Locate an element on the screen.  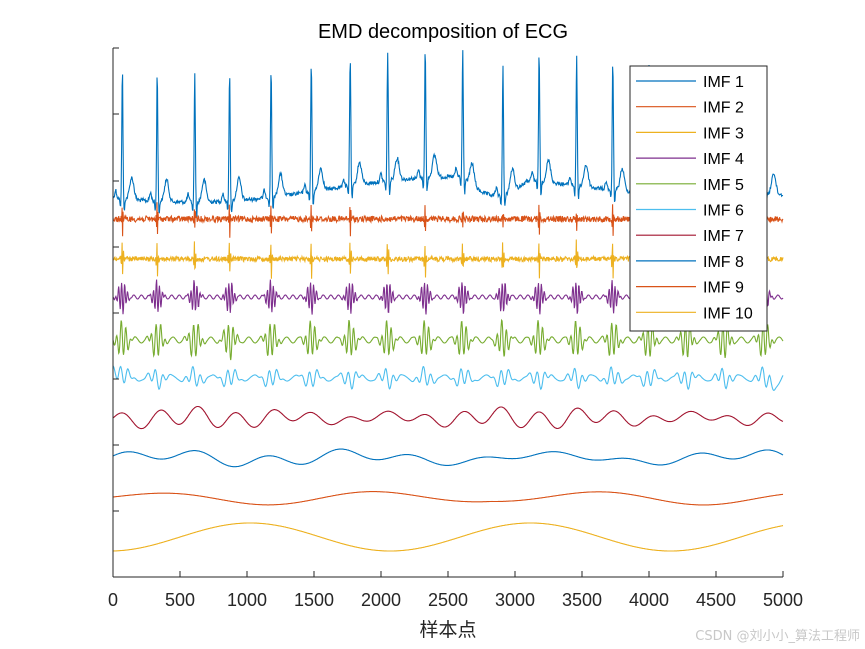
x-tick-label: 0 is located at coordinates (113, 600).